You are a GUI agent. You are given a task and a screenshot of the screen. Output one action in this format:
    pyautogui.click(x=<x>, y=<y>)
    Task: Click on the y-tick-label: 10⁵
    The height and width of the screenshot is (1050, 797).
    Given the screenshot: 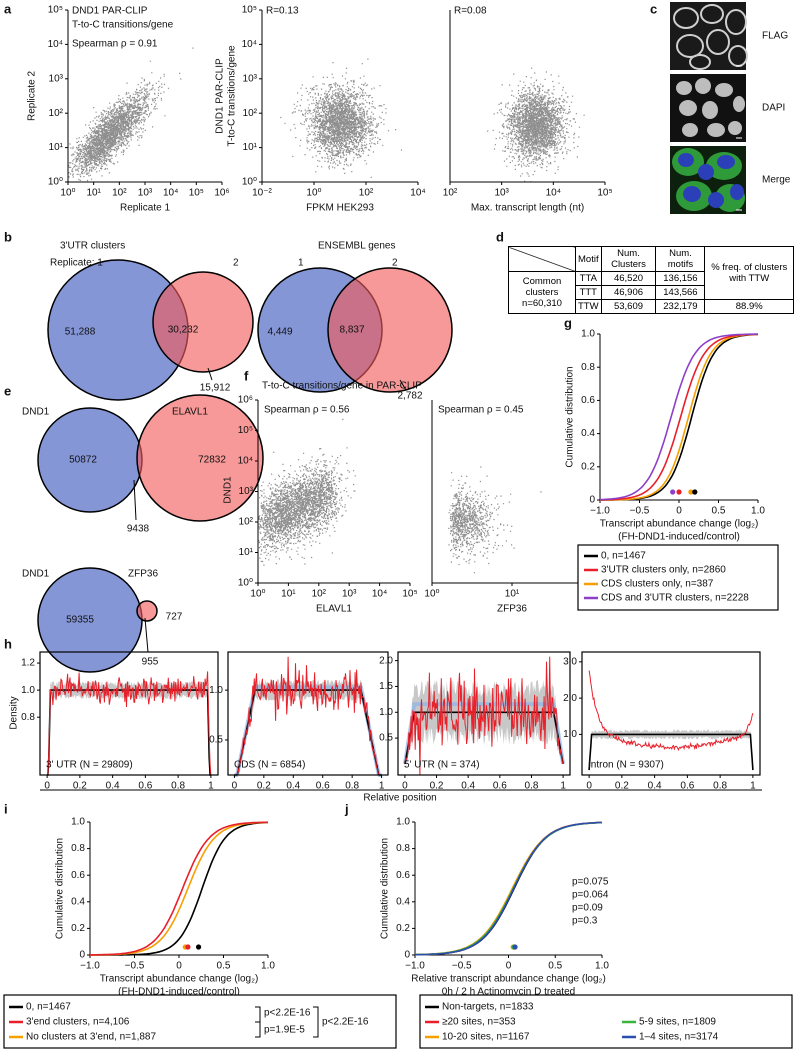 What is the action you would take?
    pyautogui.click(x=249, y=10)
    